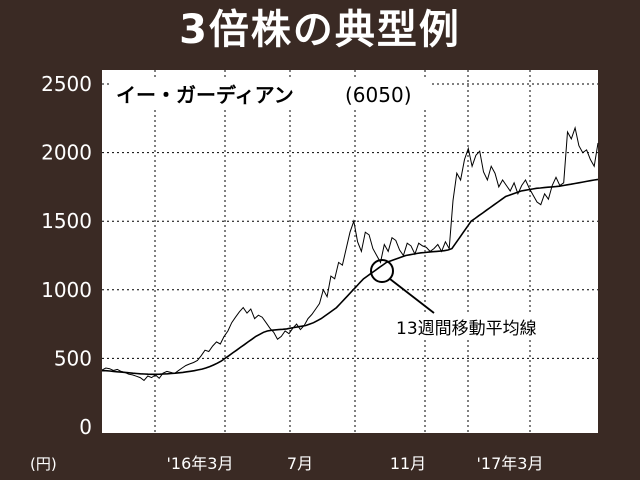  What do you see at coordinates (510, 463) in the screenshot?
I see `x-tick-label: '17年3月` at bounding box center [510, 463].